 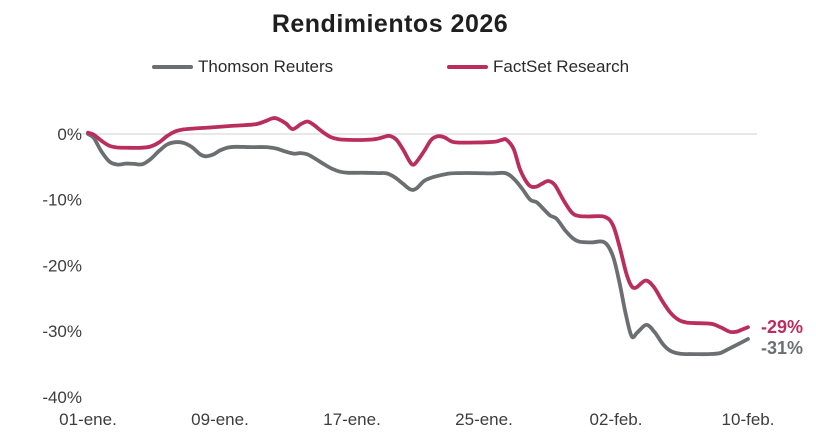 What do you see at coordinates (484, 419) in the screenshot?
I see `x-tick-label: 25-ene.` at bounding box center [484, 419].